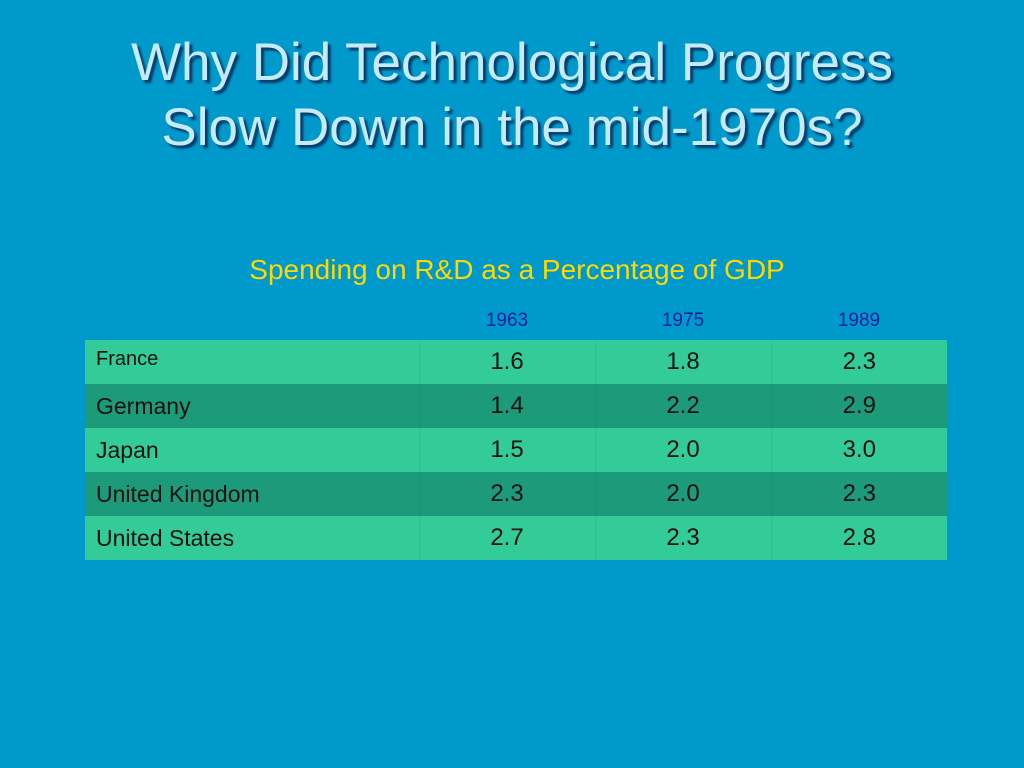 Image resolution: width=1024 pixels, height=768 pixels. Describe the element at coordinates (507, 320) in the screenshot. I see `header-year: 1963` at that location.